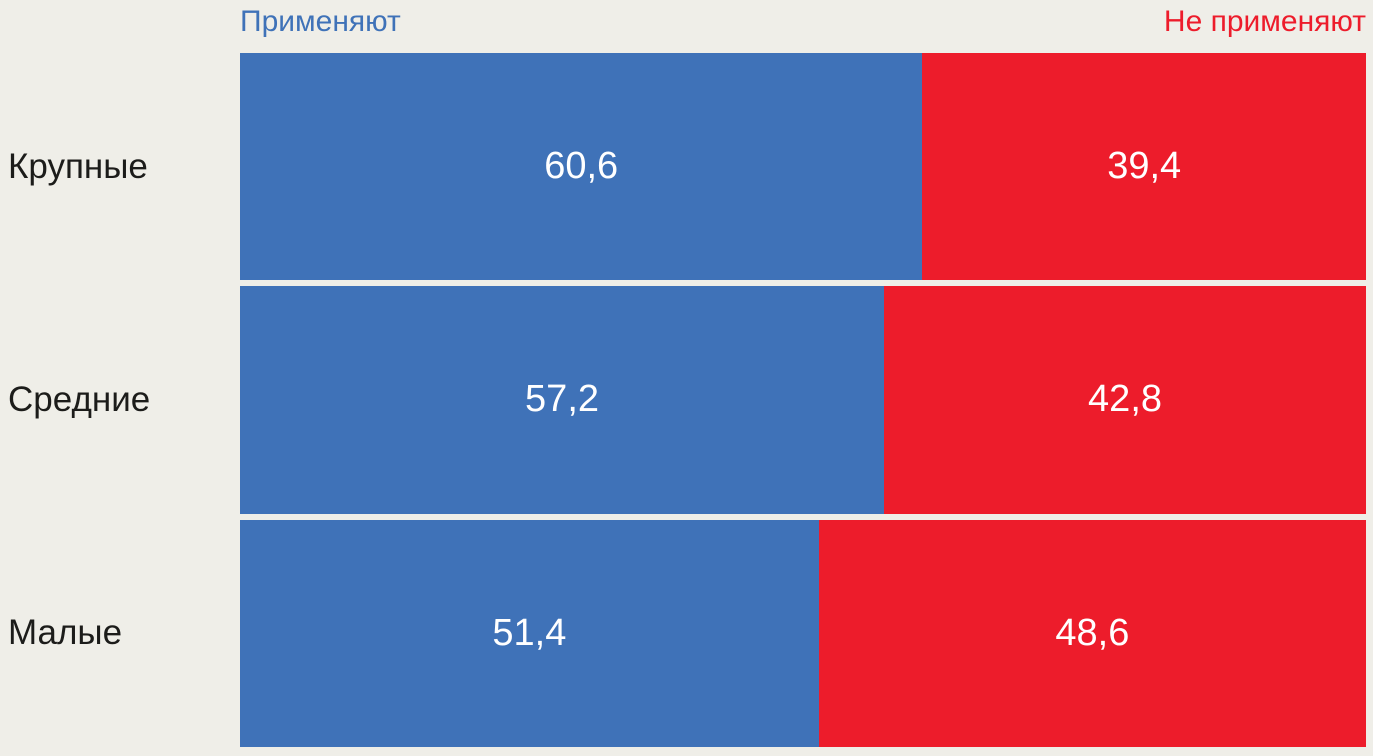 The height and width of the screenshot is (756, 1373). I want to click on category-label: Крупные, so click(78, 166).